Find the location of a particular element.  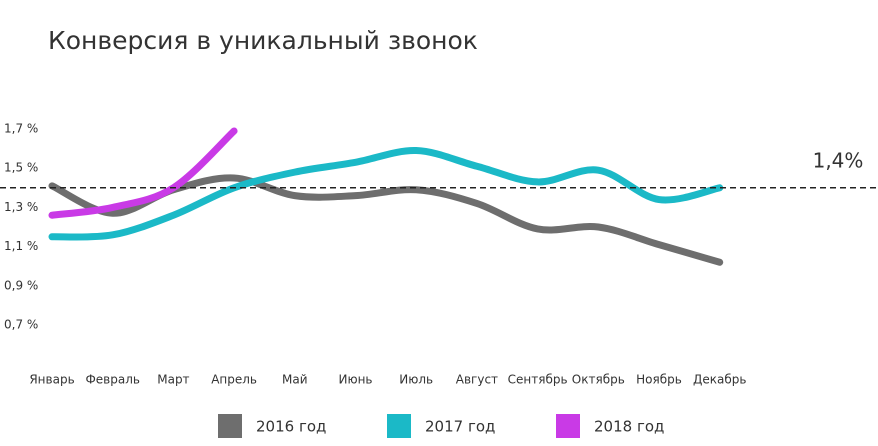

x-tick-label: Февраль is located at coordinates (112, 380).